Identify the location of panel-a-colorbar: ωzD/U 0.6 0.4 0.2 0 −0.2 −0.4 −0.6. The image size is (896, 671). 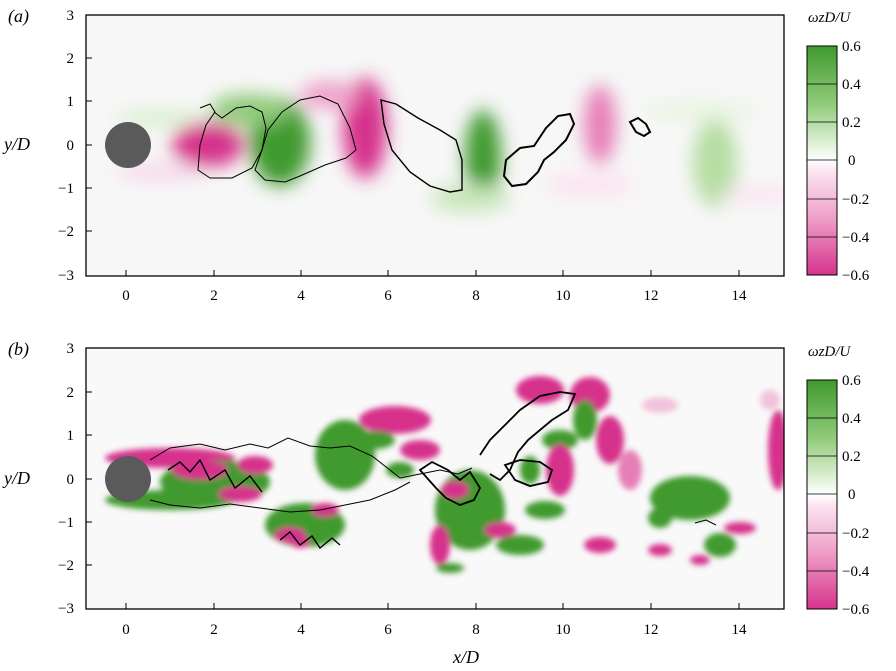
(838, 147).